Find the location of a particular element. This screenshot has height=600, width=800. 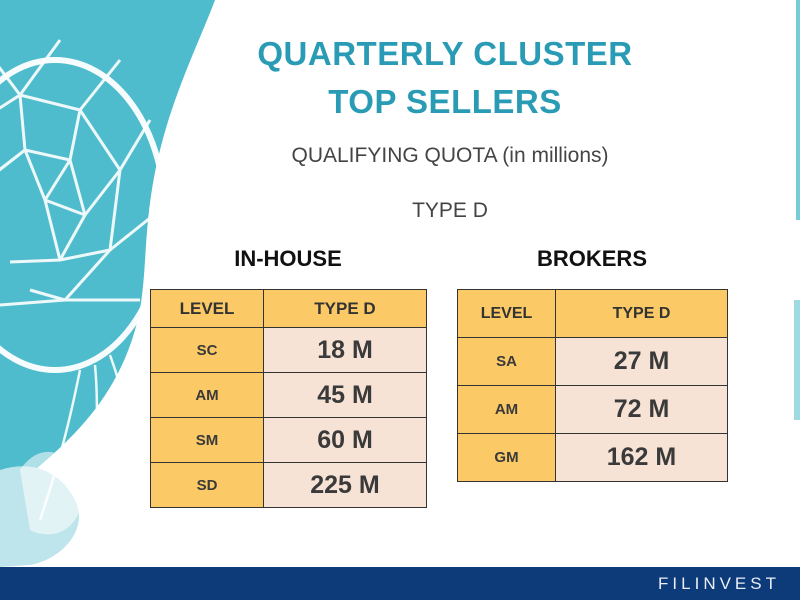

hoop-ring is located at coordinates (84, 215).